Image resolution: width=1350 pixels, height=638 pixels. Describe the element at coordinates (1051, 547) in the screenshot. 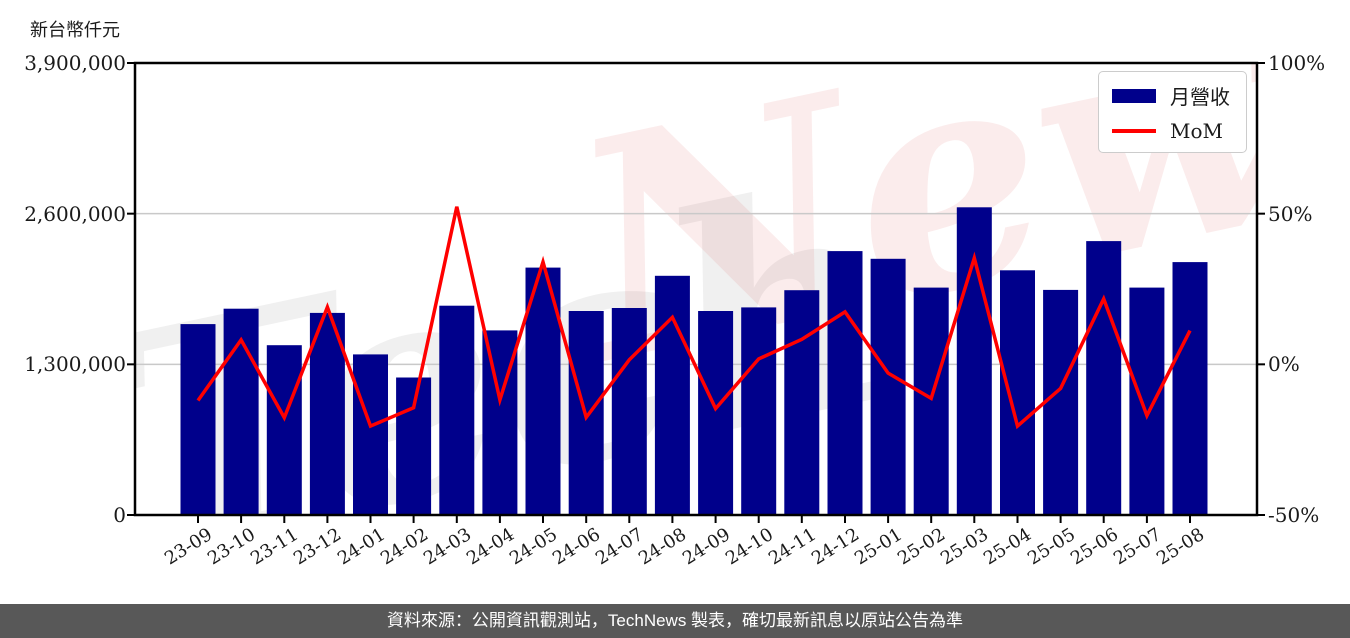

I see `x-tick-label: 25-05` at that location.